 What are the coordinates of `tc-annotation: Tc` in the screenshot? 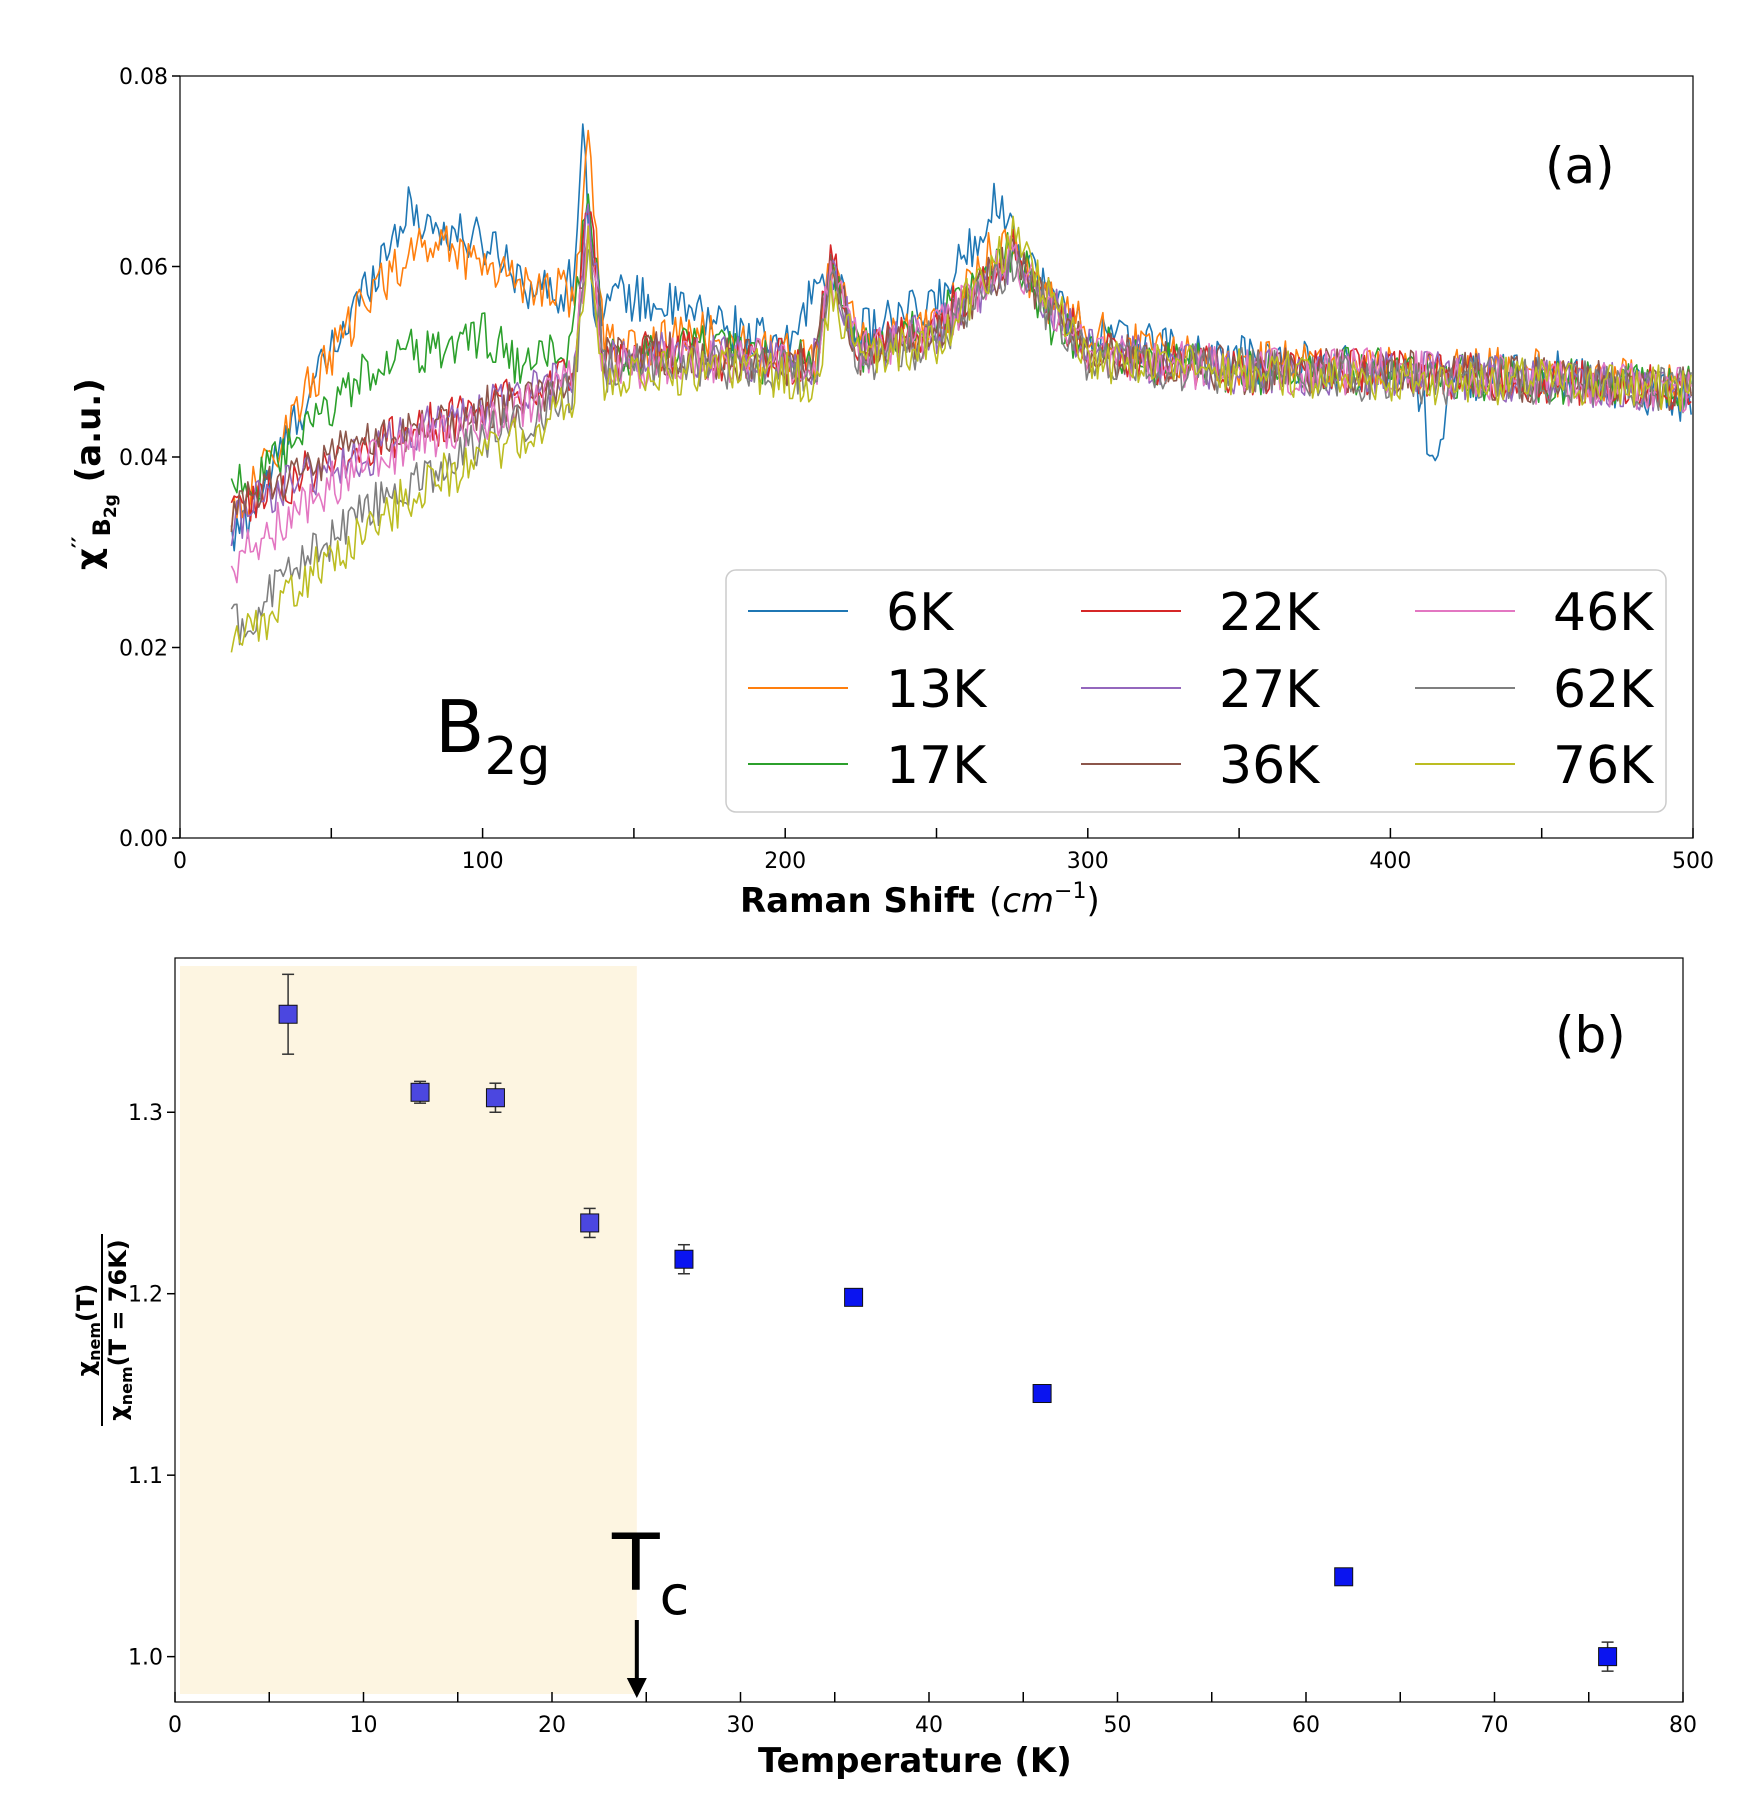 It's located at (650, 1573).